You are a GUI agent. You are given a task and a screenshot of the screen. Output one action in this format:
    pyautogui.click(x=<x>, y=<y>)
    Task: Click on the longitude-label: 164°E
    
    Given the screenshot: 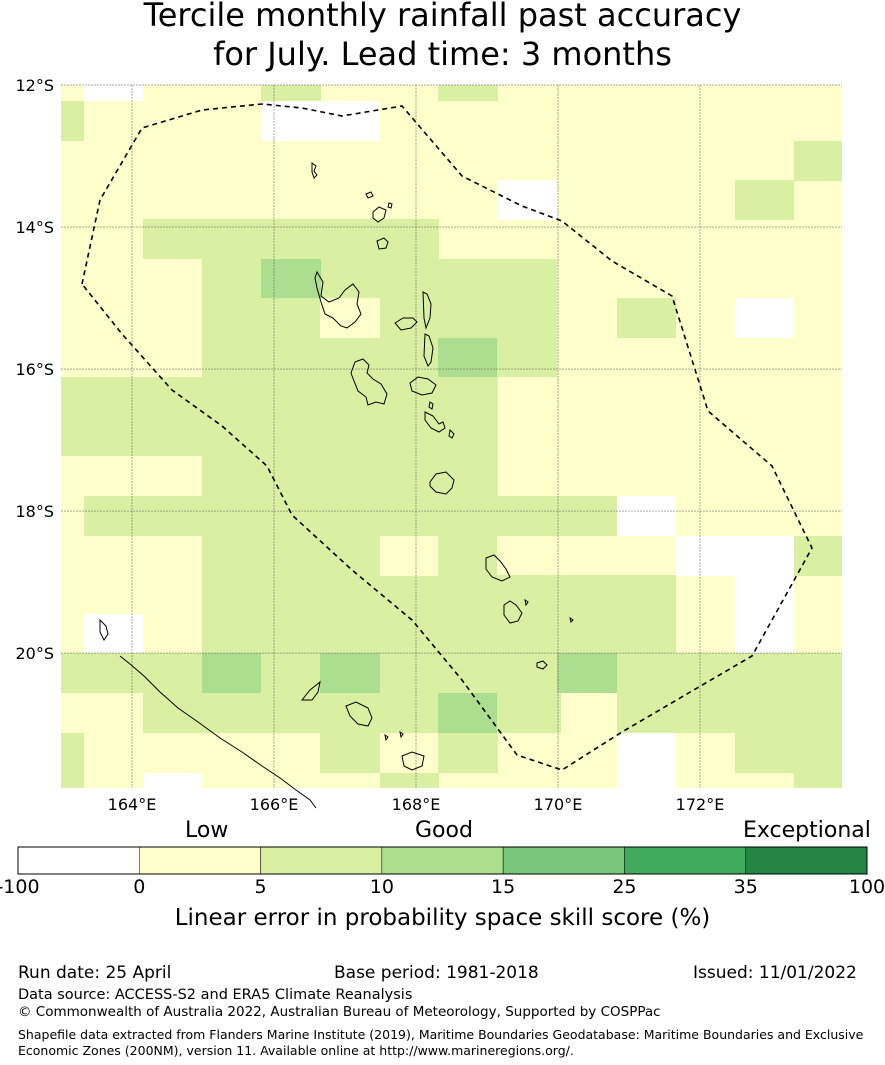 What is the action you would take?
    pyautogui.click(x=132, y=804)
    